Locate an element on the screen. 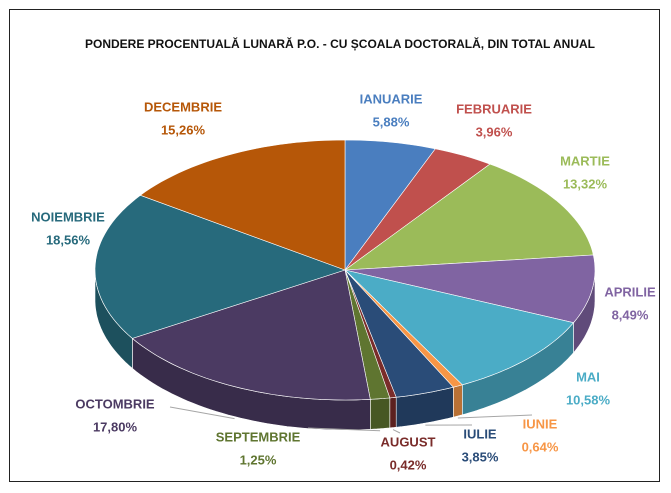  data-label-value: 15,26% is located at coordinates (183, 129).